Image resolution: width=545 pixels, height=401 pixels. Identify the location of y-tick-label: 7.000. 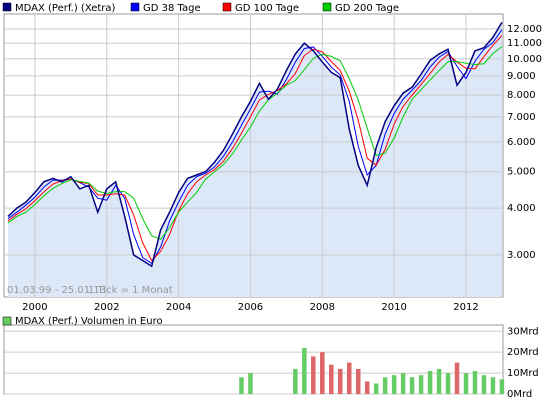
(521, 117).